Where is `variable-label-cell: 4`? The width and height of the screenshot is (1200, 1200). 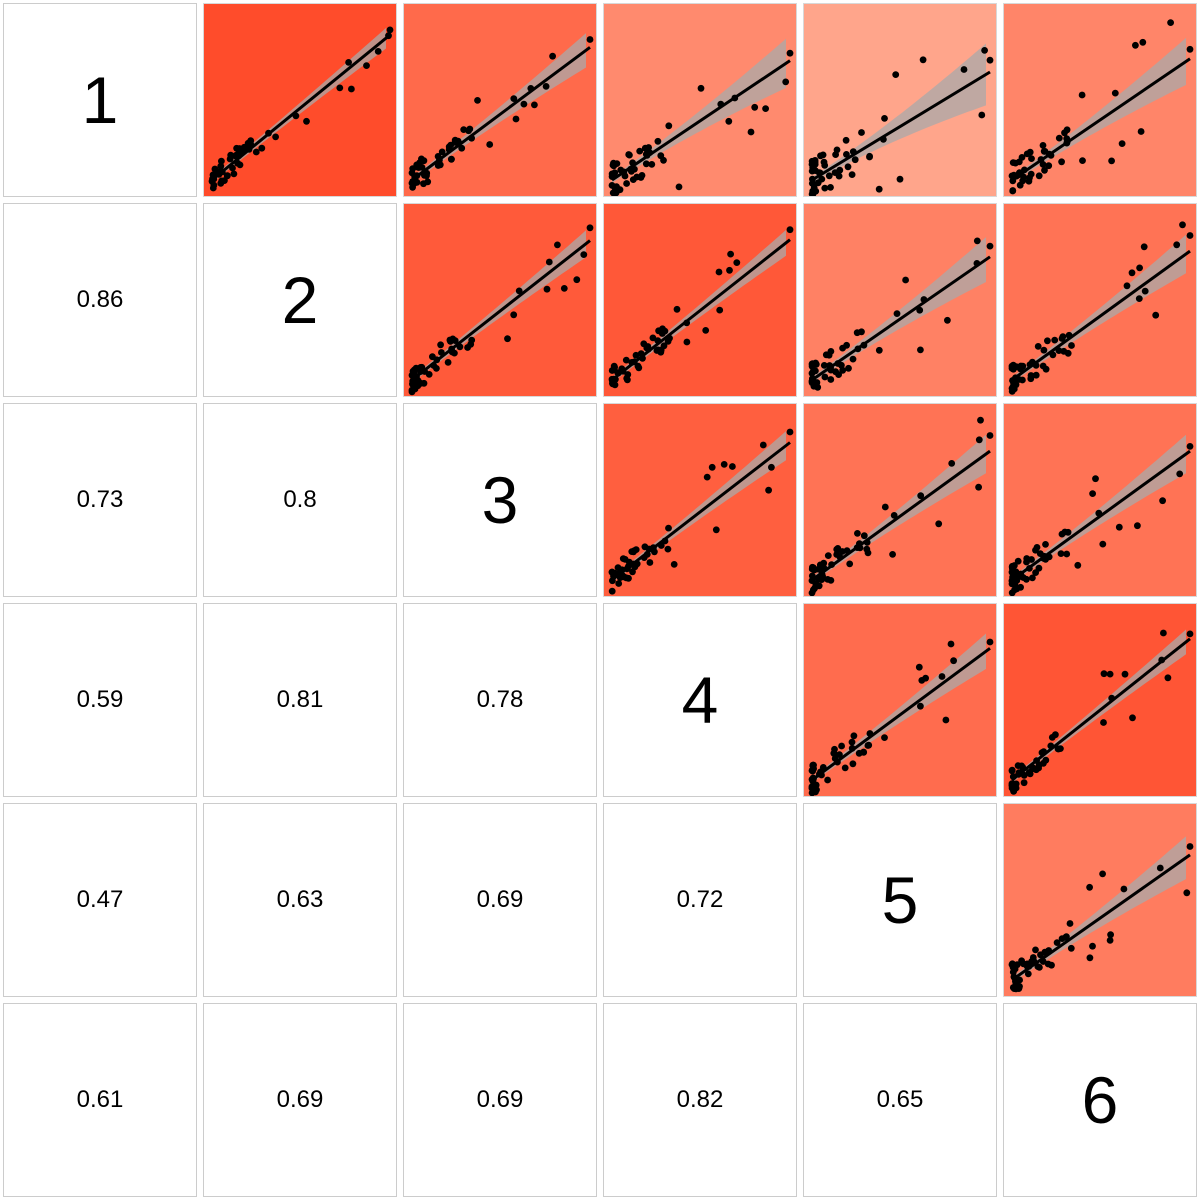
variable-label-cell: 4 is located at coordinates (700, 700).